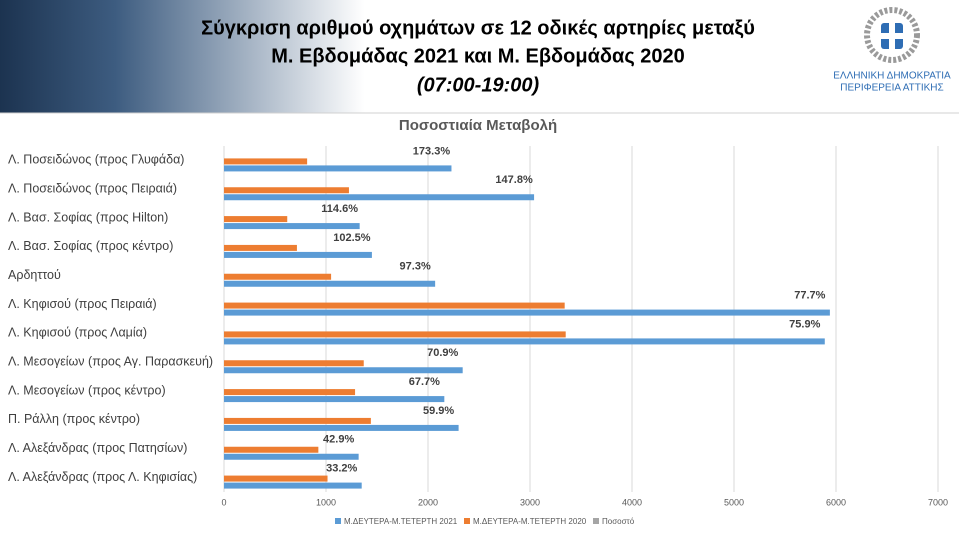 The image size is (959, 542). I want to click on data-label: 42.9%, so click(338, 440).